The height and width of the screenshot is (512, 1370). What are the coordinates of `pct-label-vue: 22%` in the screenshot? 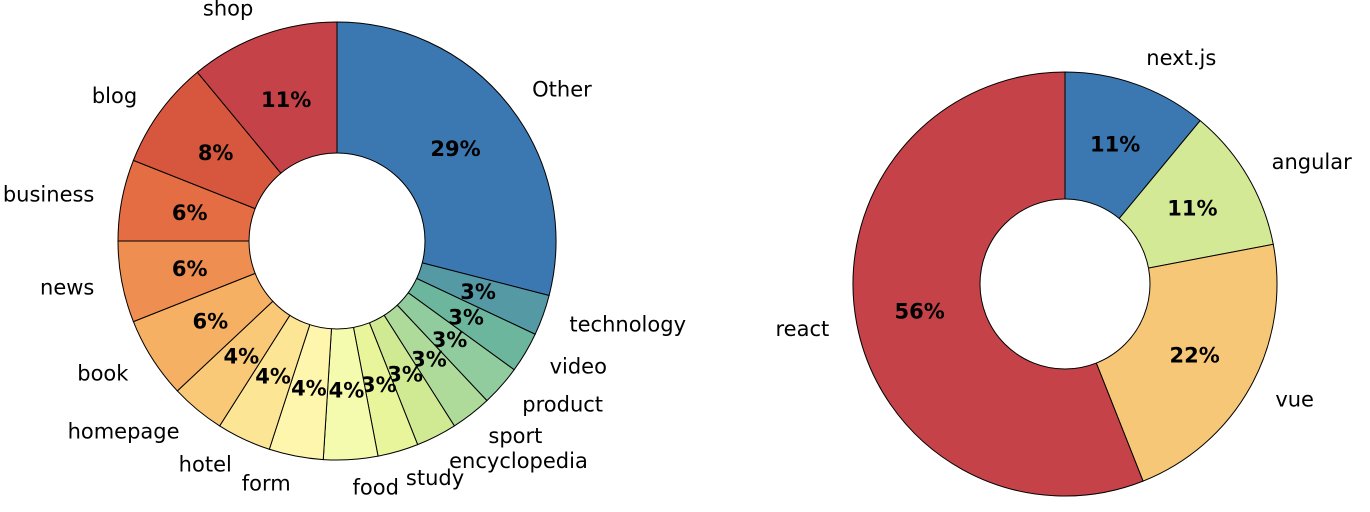 It's located at (1195, 355).